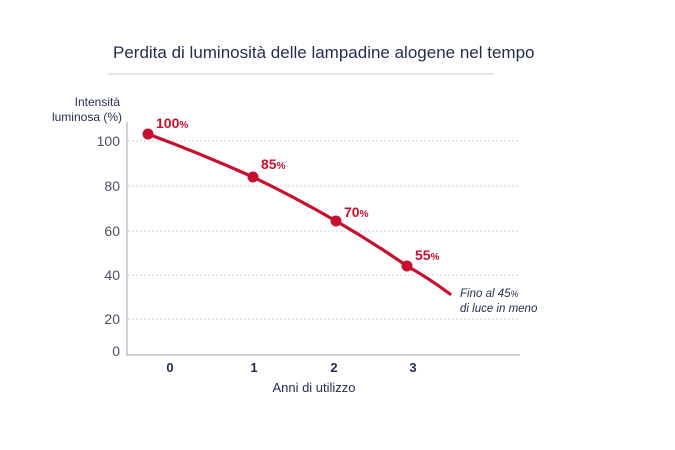 This screenshot has width=675, height=450. Describe the element at coordinates (253, 367) in the screenshot. I see `x-tick-label: 1` at that location.